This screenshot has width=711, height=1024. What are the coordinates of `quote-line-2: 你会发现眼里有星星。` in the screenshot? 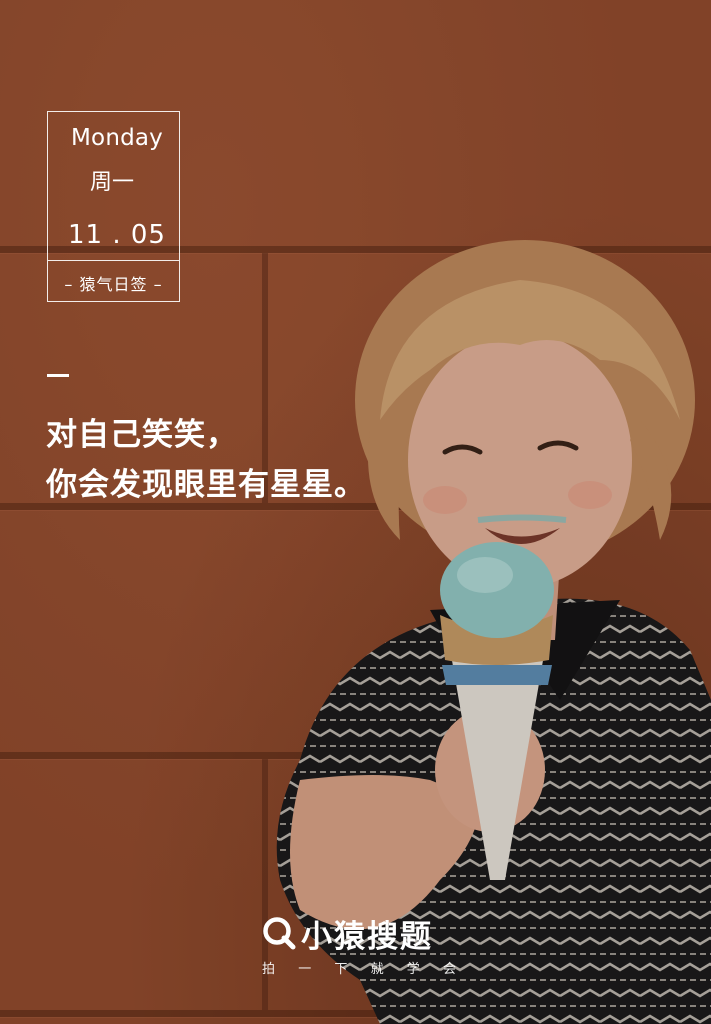 It's located at (206, 485).